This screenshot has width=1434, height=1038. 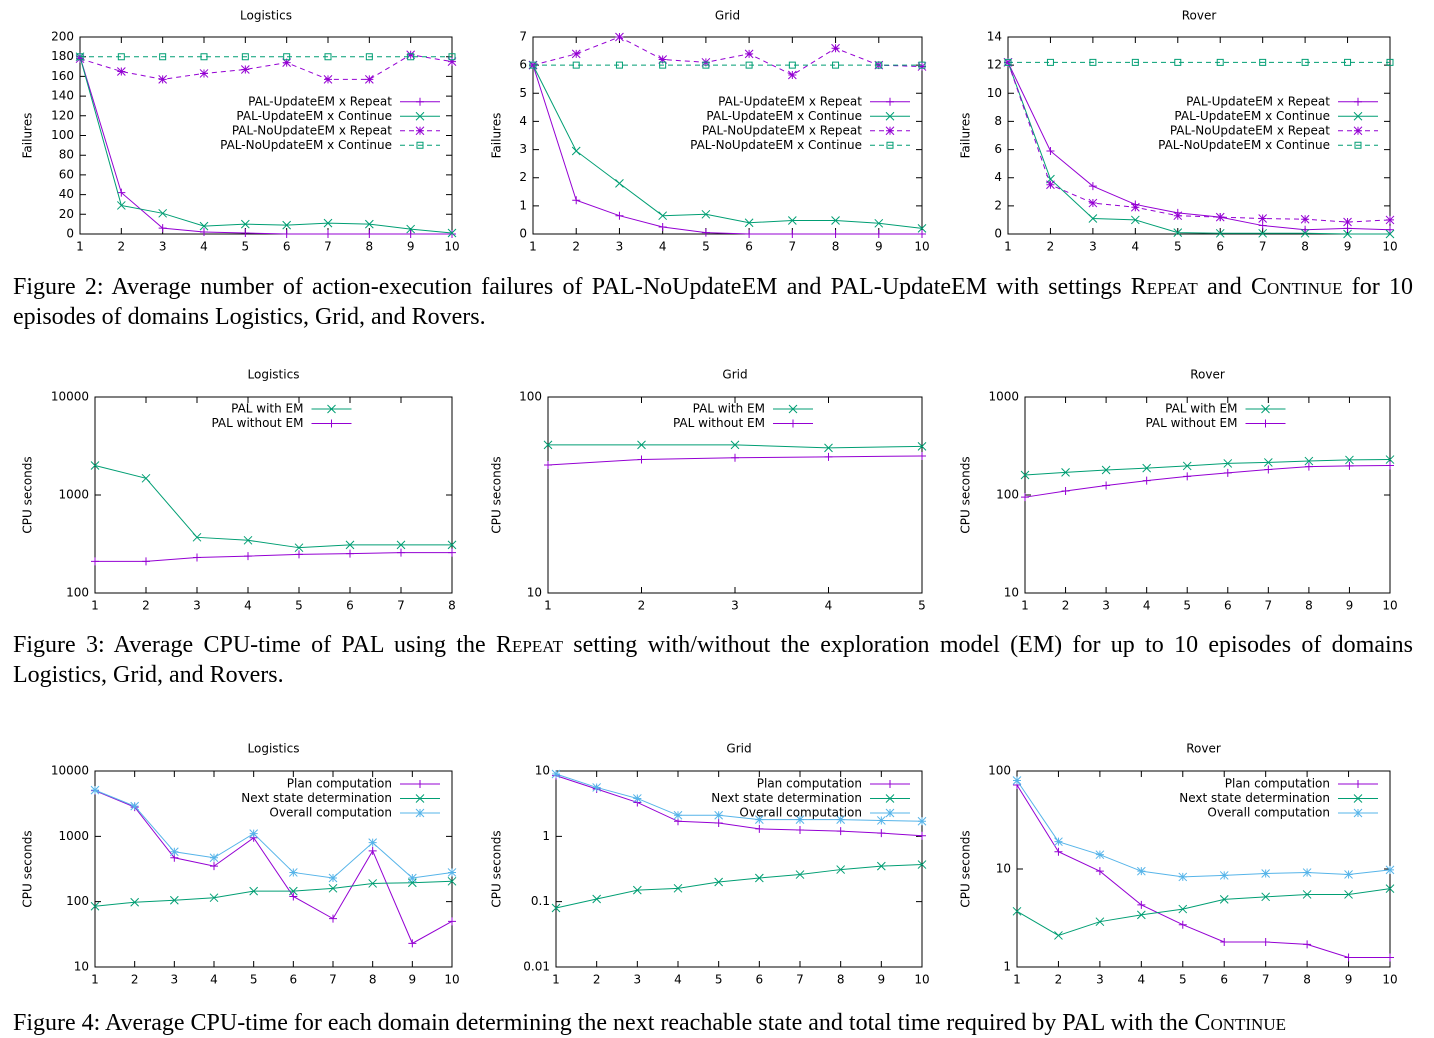 What do you see at coordinates (70, 771) in the screenshot?
I see `y-tick-label: 10000` at bounding box center [70, 771].